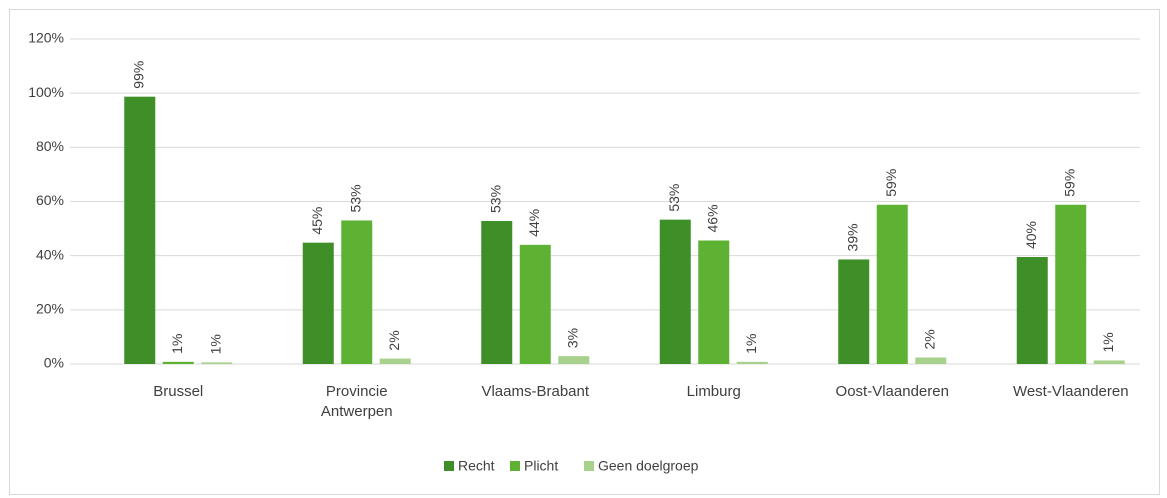 The image size is (1167, 498). I want to click on y-tick-label: 80%, so click(50, 146).